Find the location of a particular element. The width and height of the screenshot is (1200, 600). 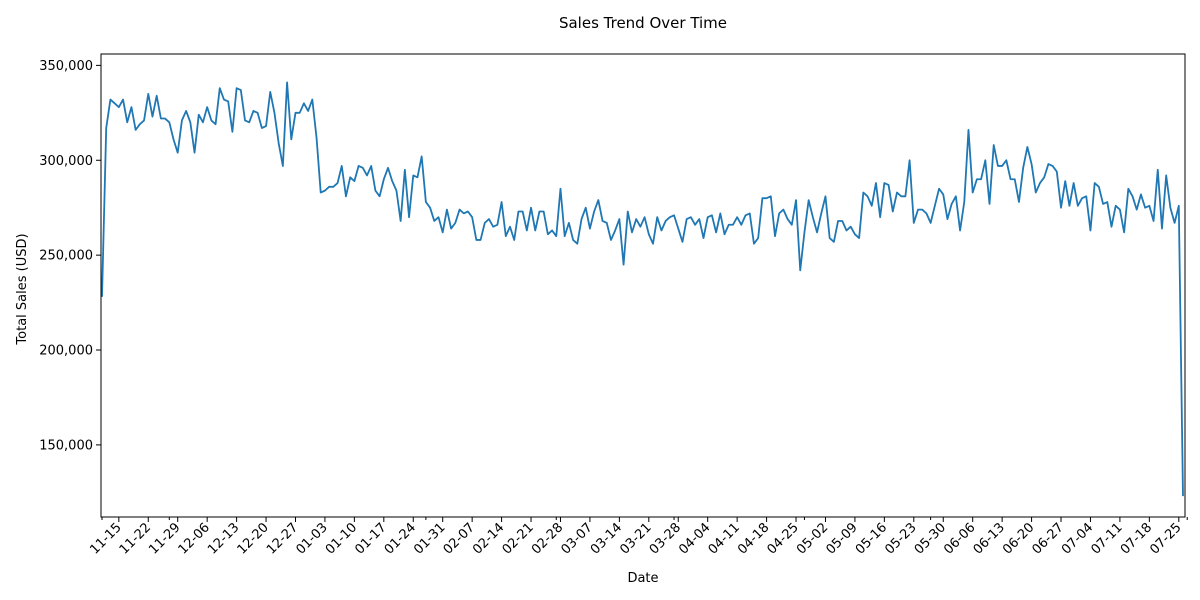

x-tick-label: 05-09 is located at coordinates (841, 538).